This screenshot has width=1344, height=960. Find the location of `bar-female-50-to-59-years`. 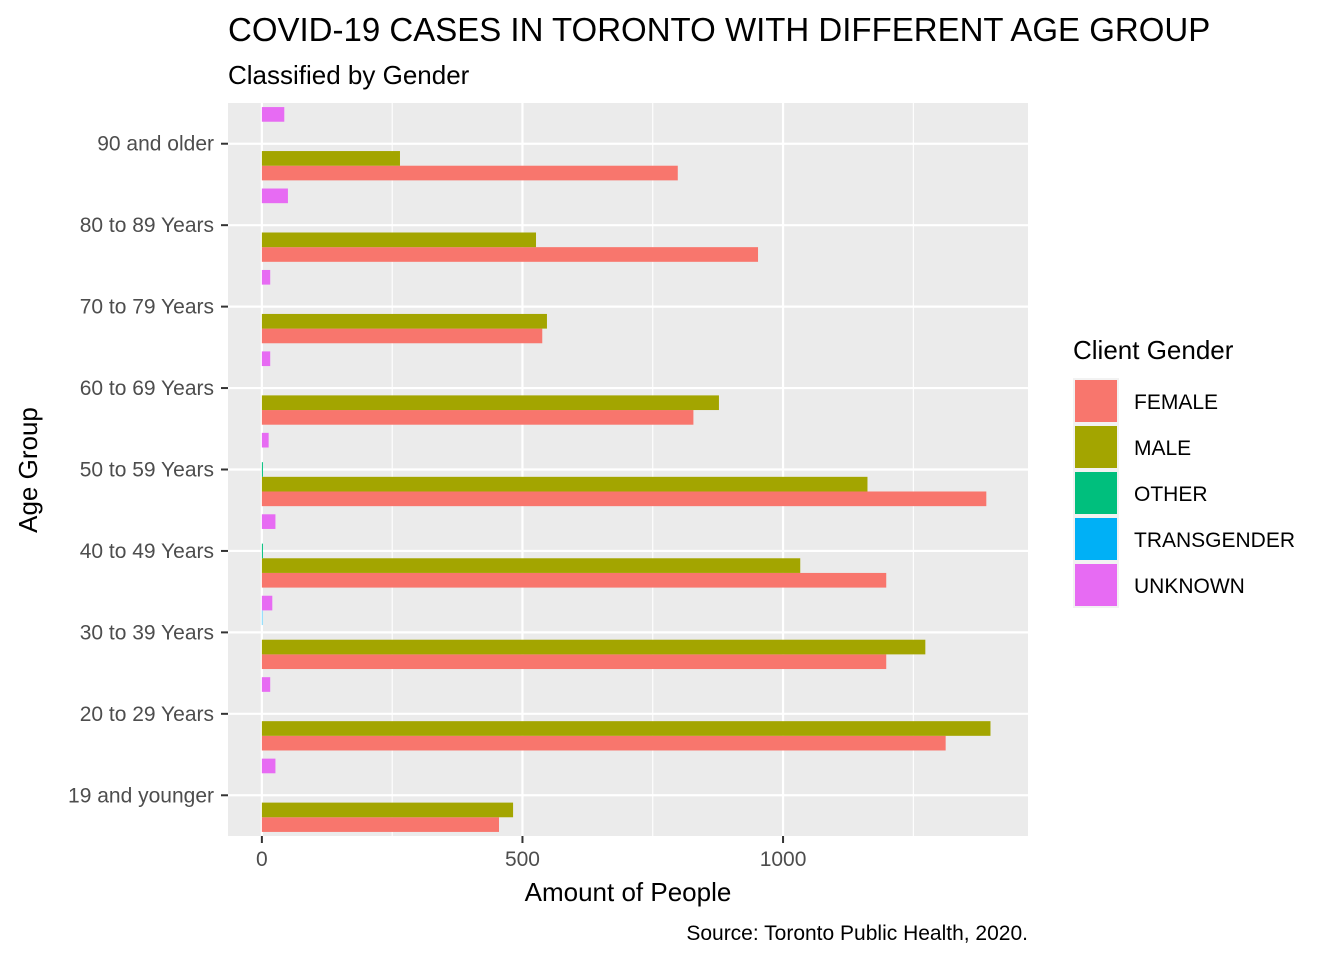

bar-female-50-to-59-years is located at coordinates (624, 499).